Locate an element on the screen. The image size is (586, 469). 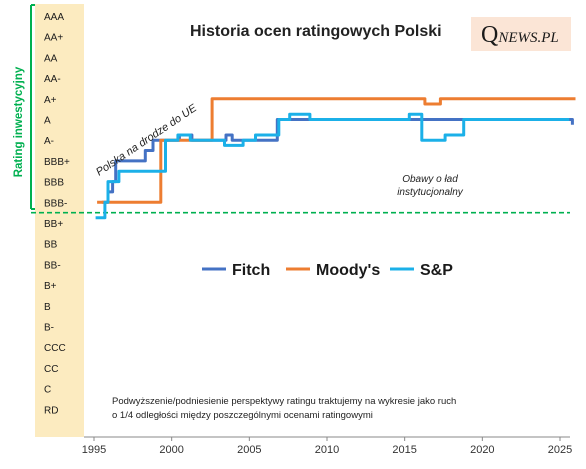
rating-label: BB+ is located at coordinates (53, 224).